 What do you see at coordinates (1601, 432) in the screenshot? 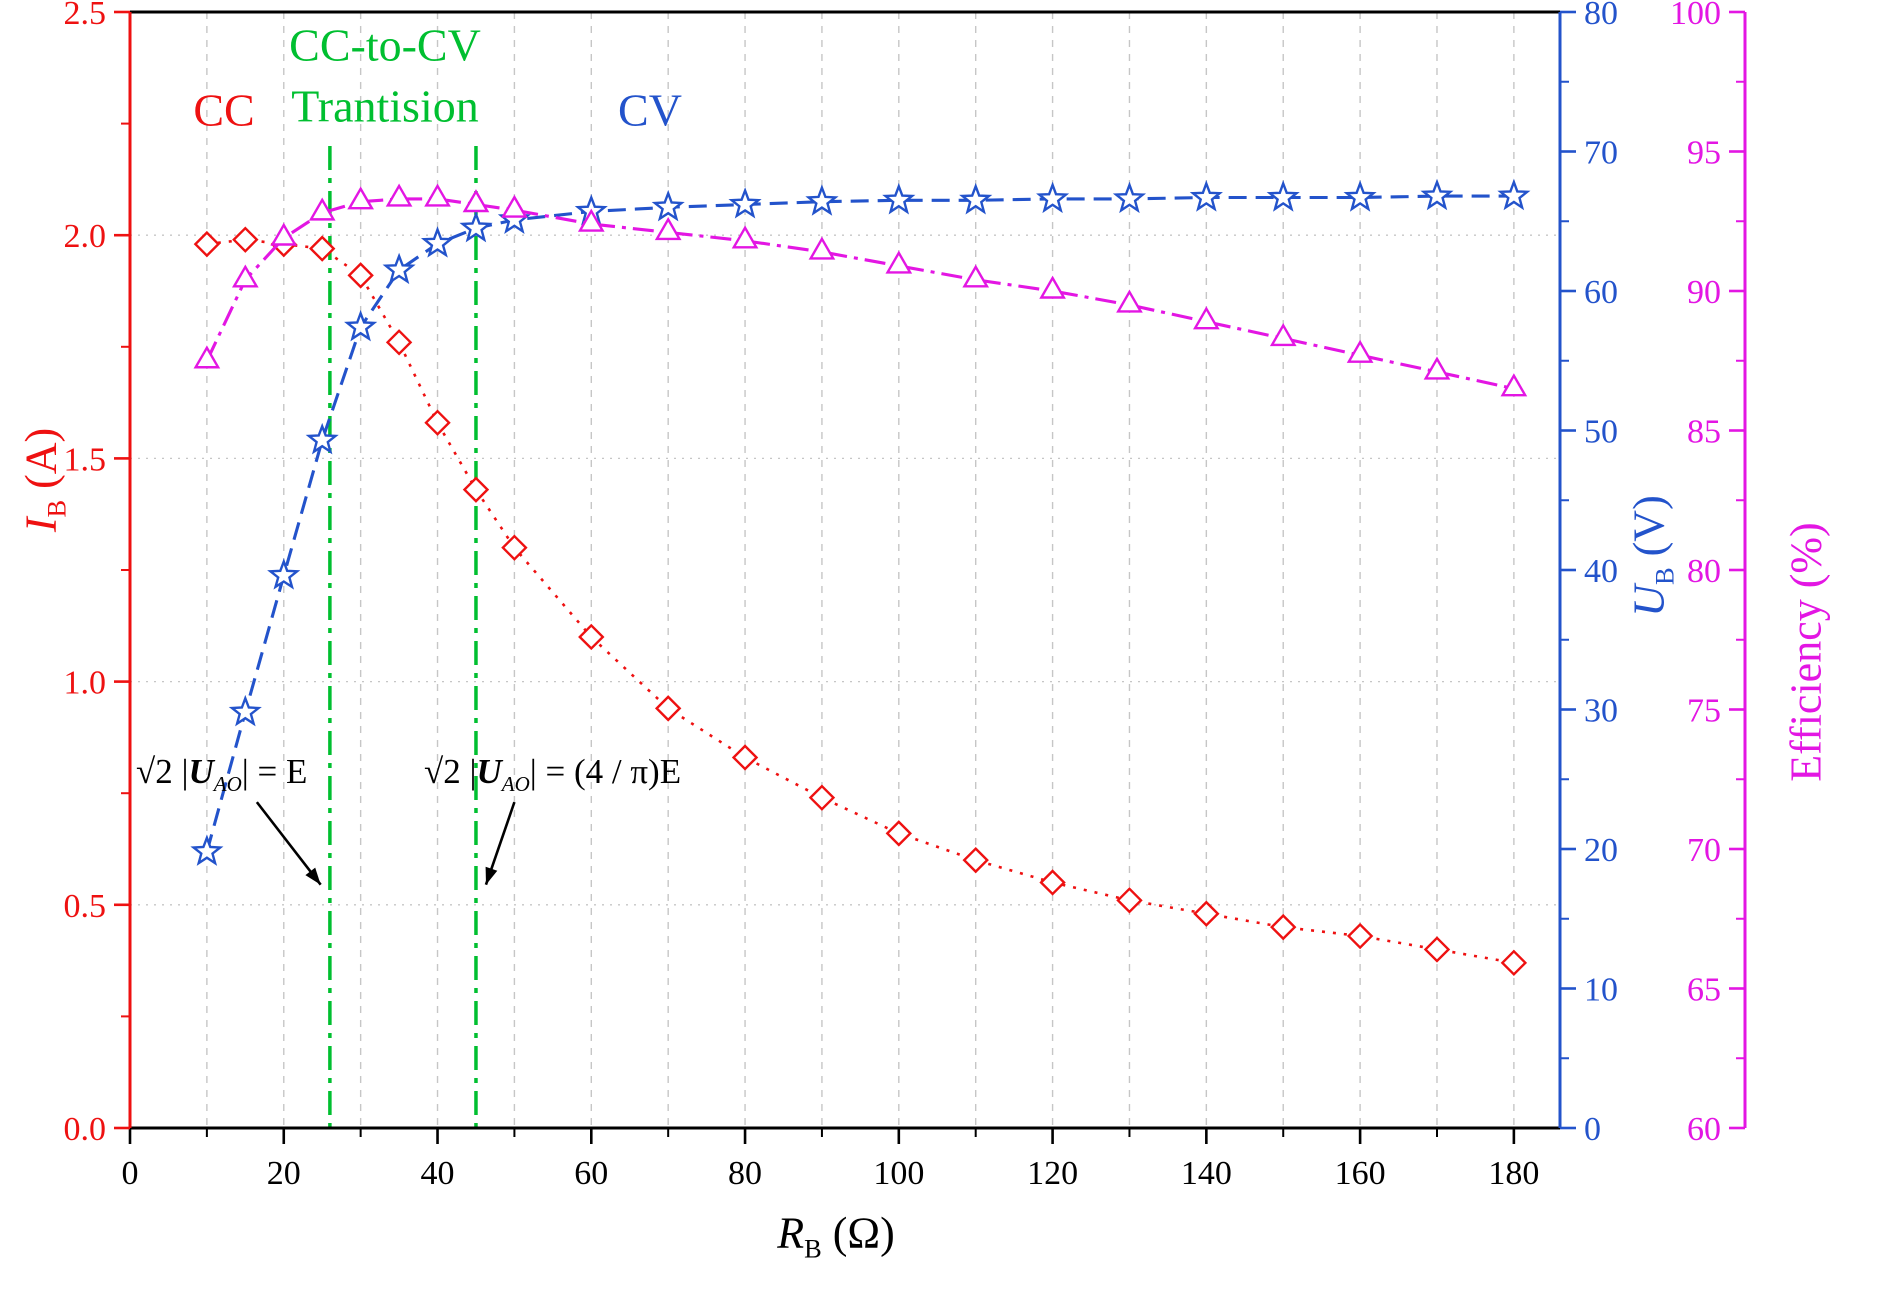
I see `voltage-tick-label: 50` at bounding box center [1601, 432].